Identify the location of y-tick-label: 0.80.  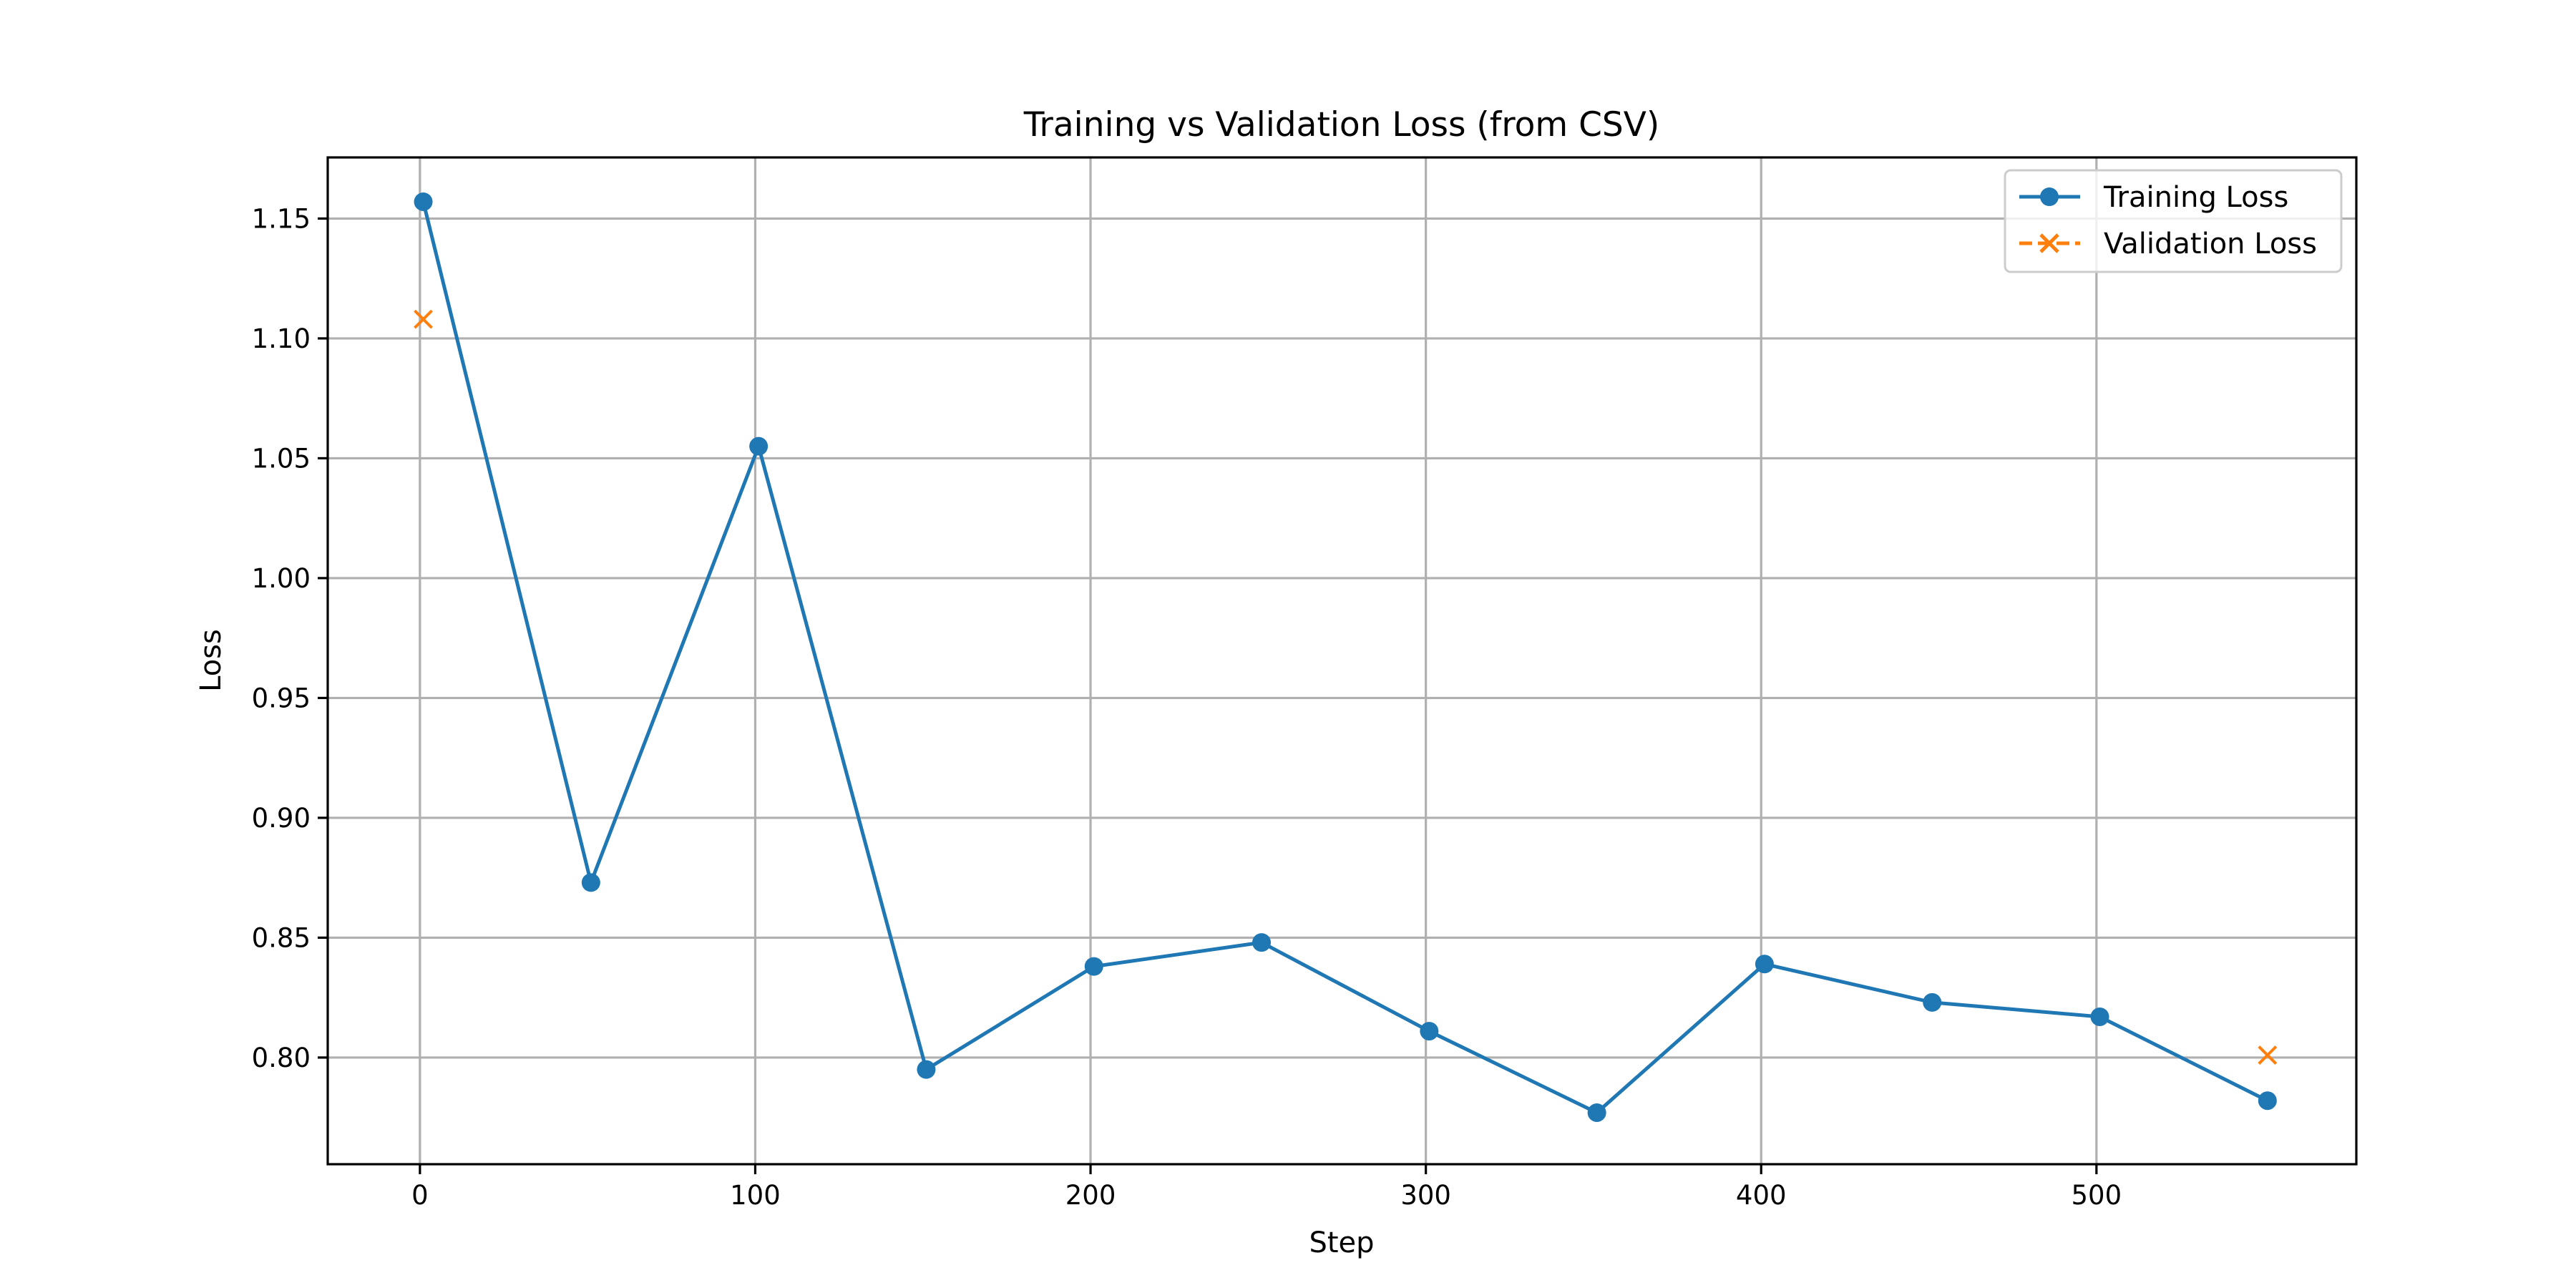
(281, 1058).